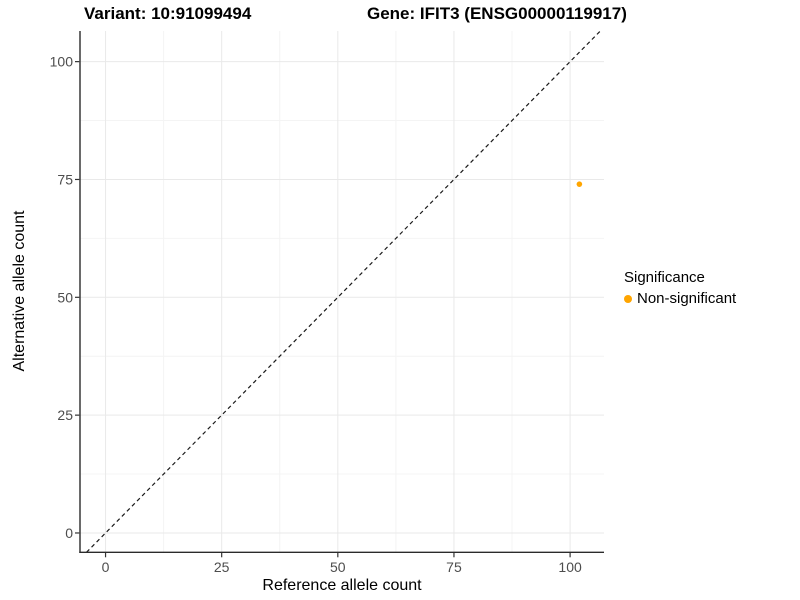 This screenshot has height=600, width=800. Describe the element at coordinates (168, 13) in the screenshot. I see `variant-title: Variant: 10:91099494` at that location.